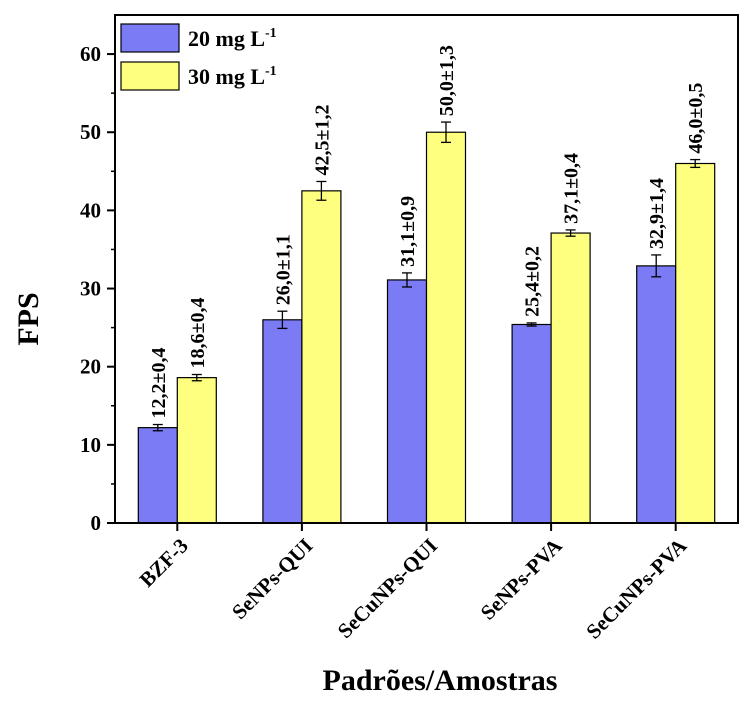 The width and height of the screenshot is (742, 704). What do you see at coordinates (90, 54) in the screenshot?
I see `y-tick-label: 60` at bounding box center [90, 54].